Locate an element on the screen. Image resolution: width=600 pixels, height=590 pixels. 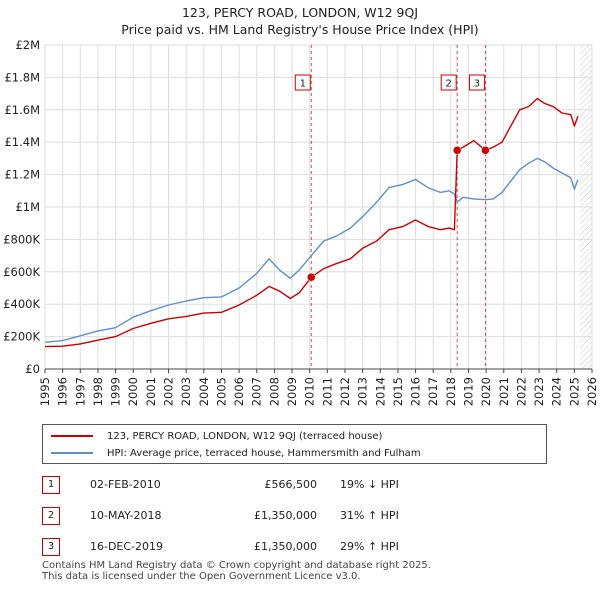
y-tick-label: £1M is located at coordinates (27, 207).